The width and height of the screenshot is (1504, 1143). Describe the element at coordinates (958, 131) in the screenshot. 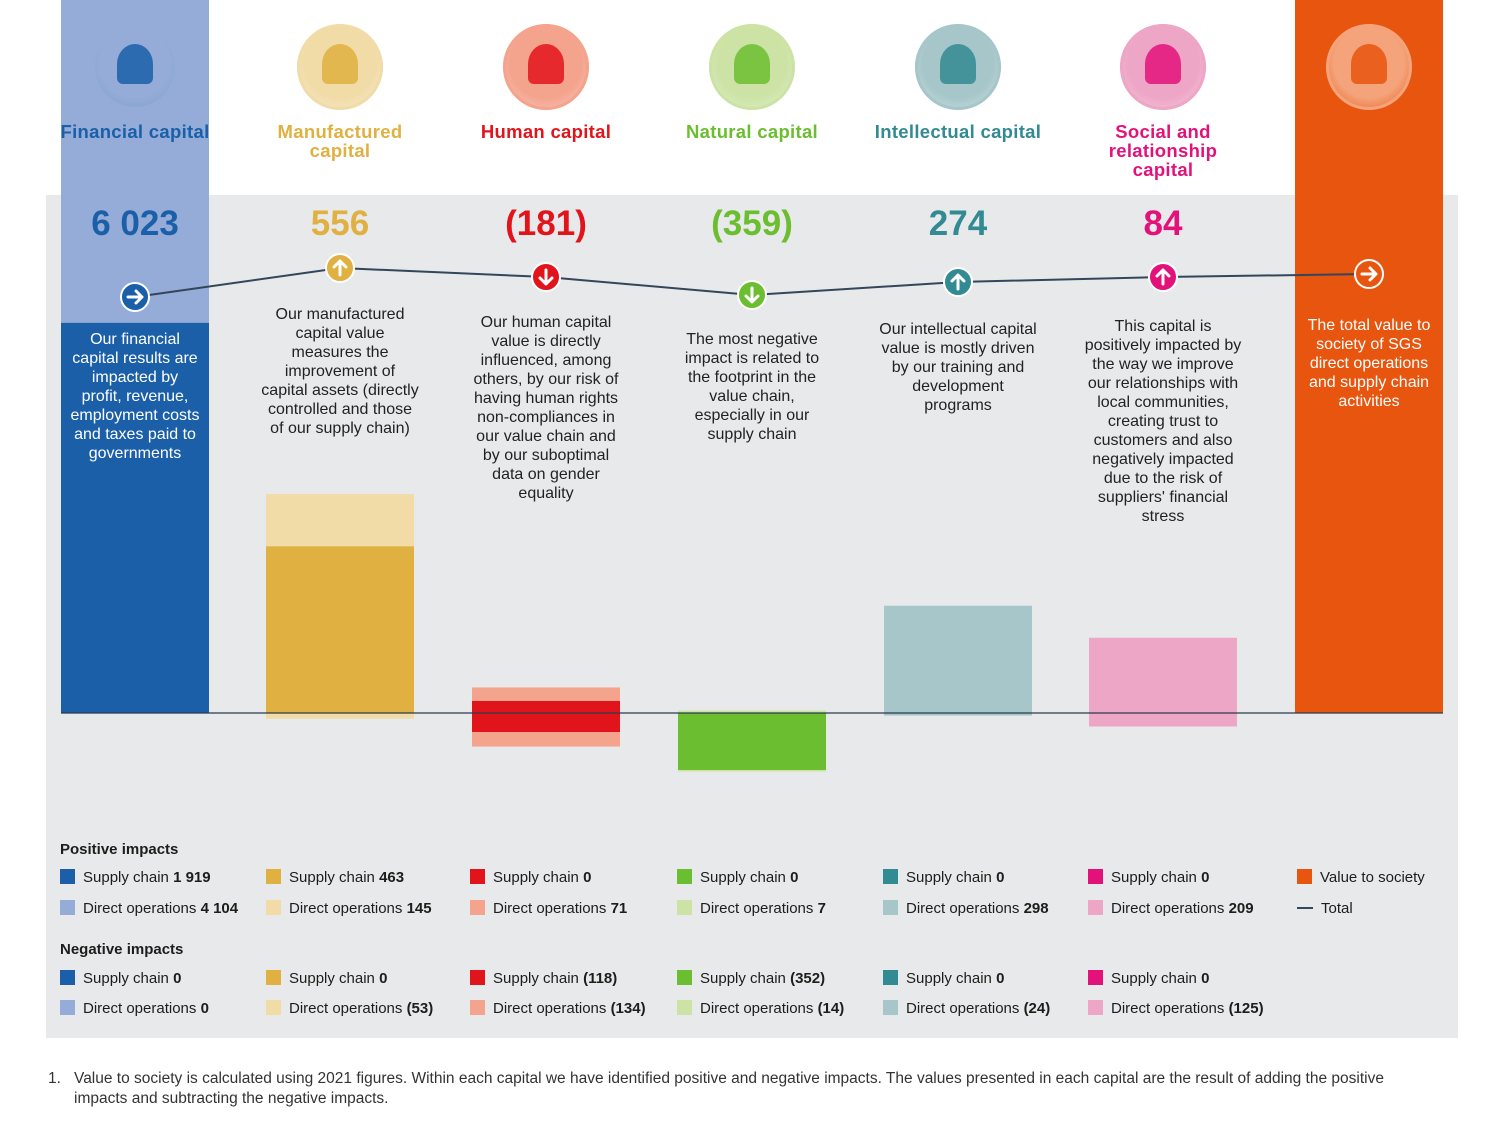

I see `capital-name-intellectual: Intellectual capital` at that location.